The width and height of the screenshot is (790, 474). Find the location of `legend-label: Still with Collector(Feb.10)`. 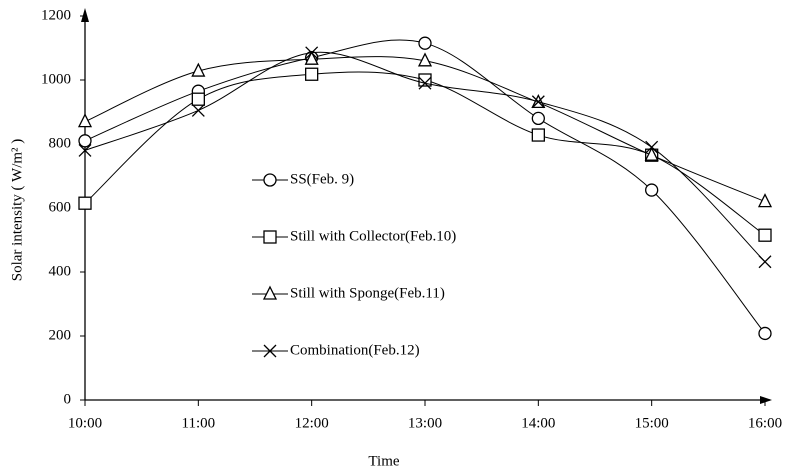

legend-label: Still with Collector(Feb.10) is located at coordinates (373, 236).